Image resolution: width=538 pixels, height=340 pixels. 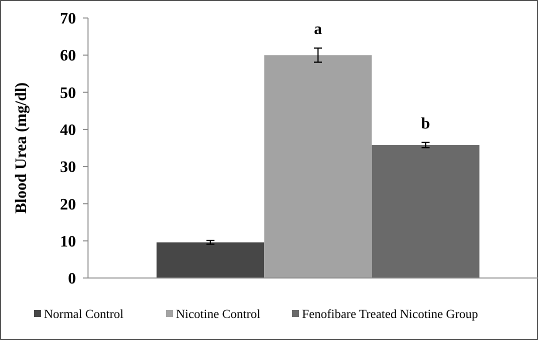 I want to click on legend-label: Normal Control, so click(x=84, y=314).